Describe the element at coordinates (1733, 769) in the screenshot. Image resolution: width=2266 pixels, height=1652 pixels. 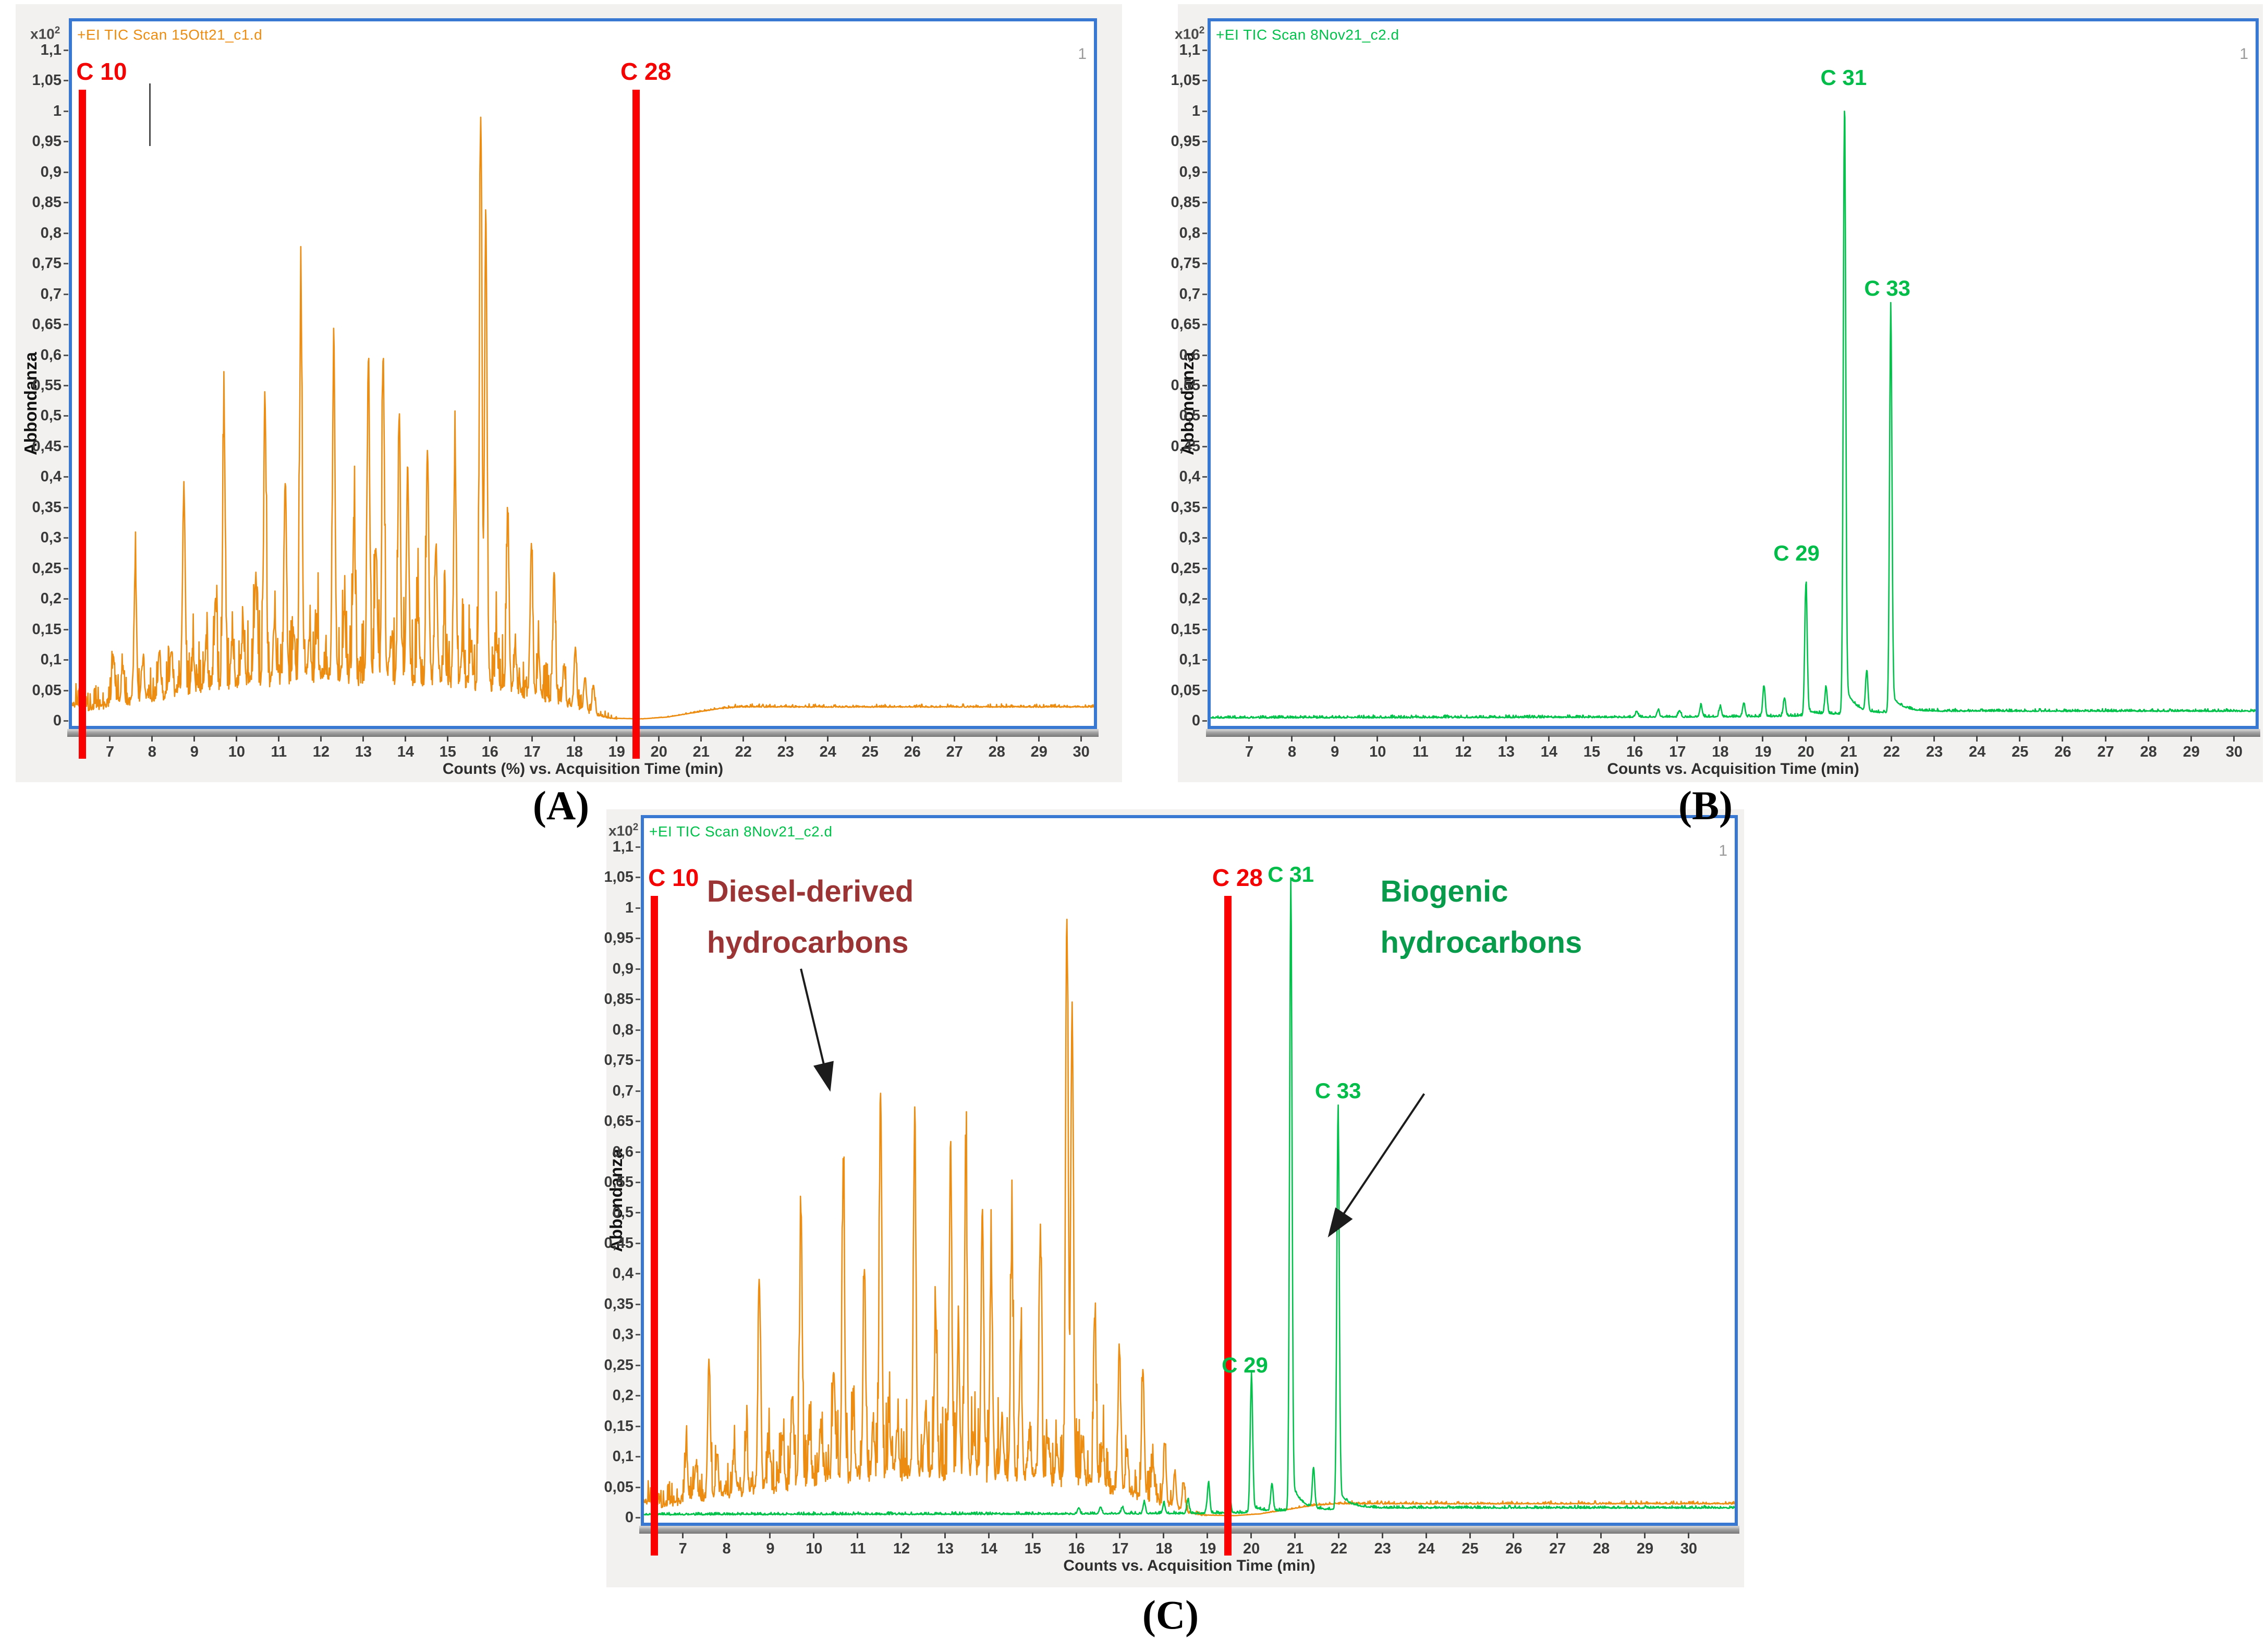
I see `x-axis-title: Counts vs. Acquisition Time (min)` at that location.